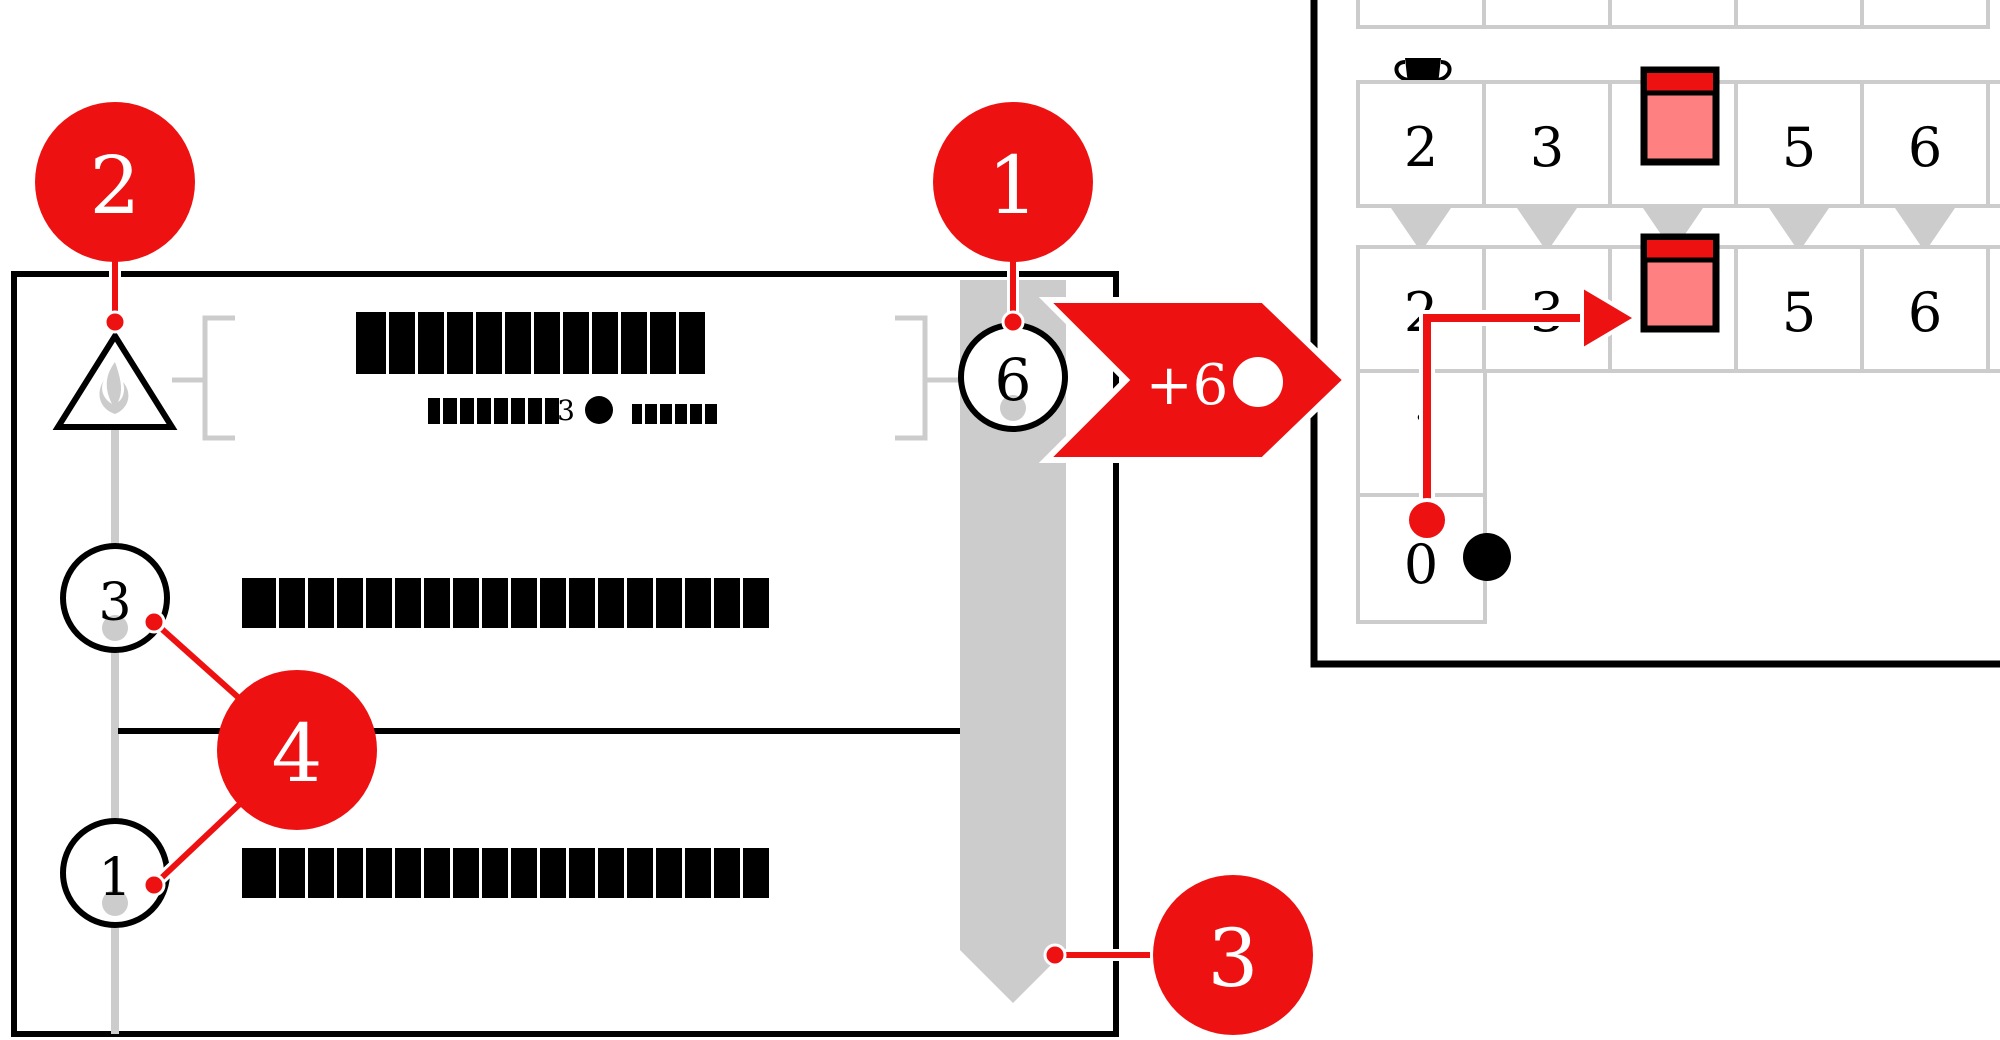  What do you see at coordinates (505, 603) in the screenshot?
I see `mid-row-text-redacted` at bounding box center [505, 603].